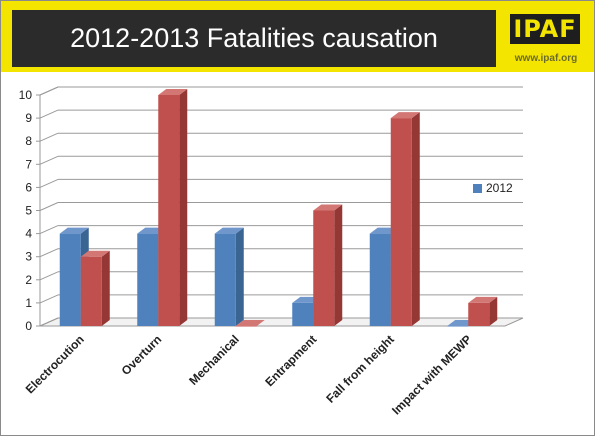 The width and height of the screenshot is (595, 436). What do you see at coordinates (28, 303) in the screenshot?
I see `y-tick-label: 1` at bounding box center [28, 303].